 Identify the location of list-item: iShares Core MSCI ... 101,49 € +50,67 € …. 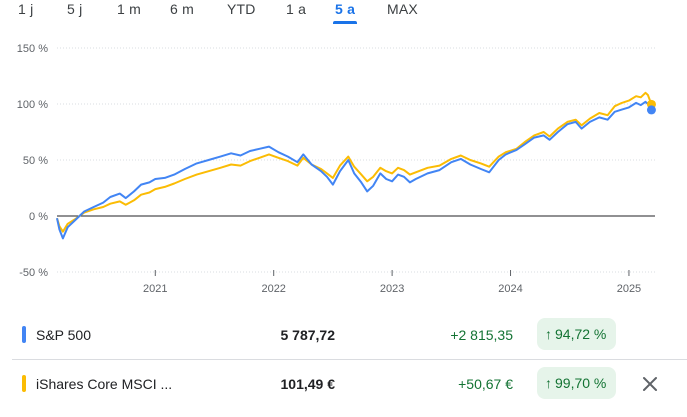
(343, 384).